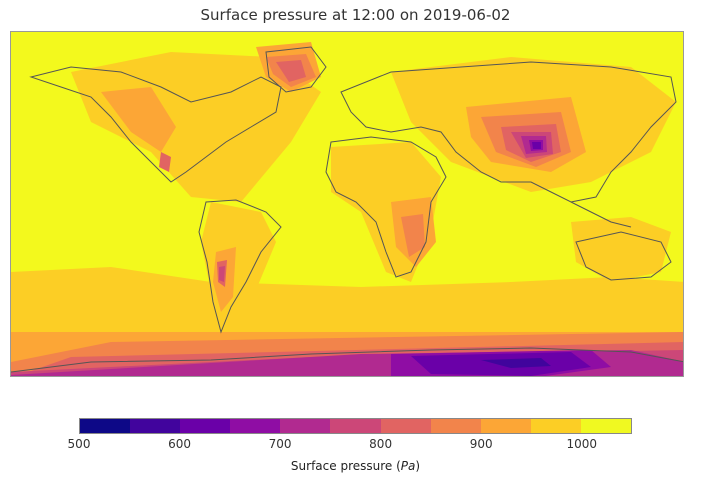  I want to click on colorbar-tick-label: 700, so click(280, 444).